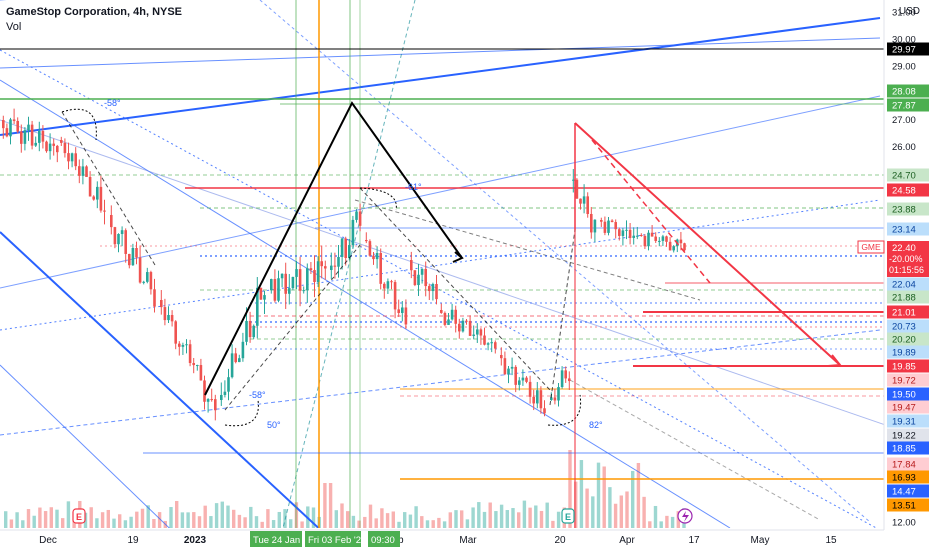  I want to click on price-tag: 16.93, so click(908, 477).